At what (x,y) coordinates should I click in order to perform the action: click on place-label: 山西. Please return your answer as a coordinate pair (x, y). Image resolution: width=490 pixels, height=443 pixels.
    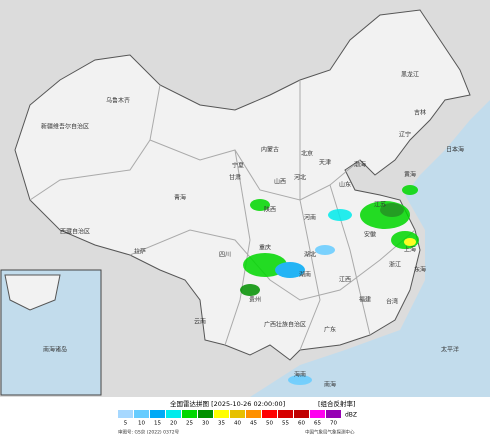
    Looking at the image, I should click on (280, 182).